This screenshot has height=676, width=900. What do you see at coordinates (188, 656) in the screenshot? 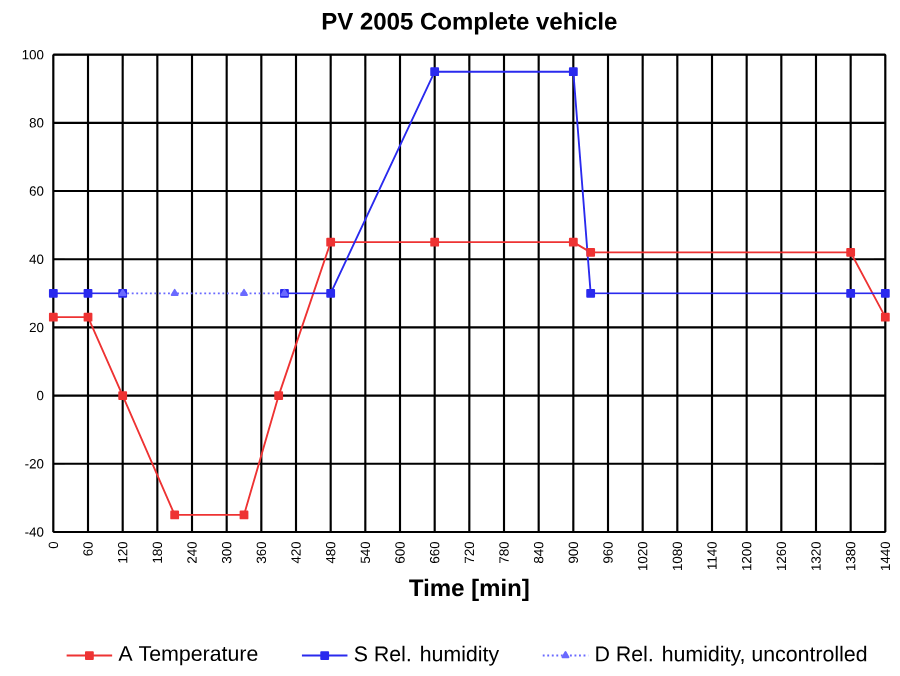
I see `legend-label: A Temperature` at bounding box center [188, 656].